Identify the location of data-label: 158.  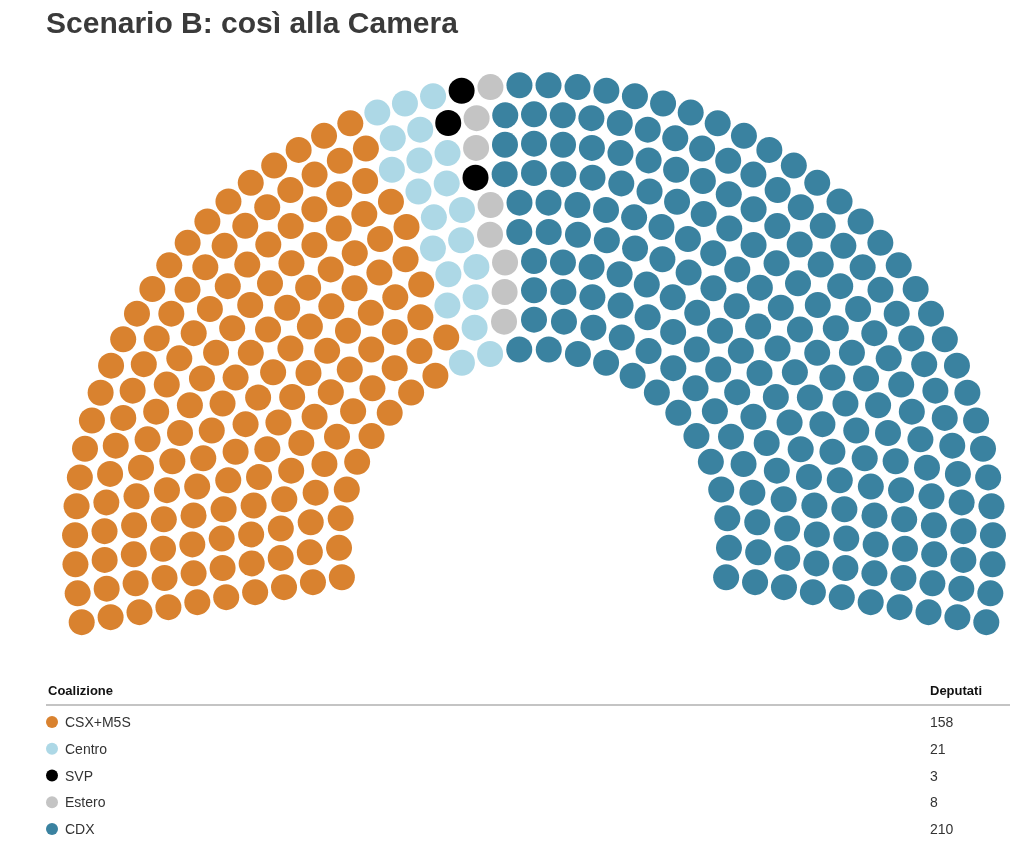
(942, 722).